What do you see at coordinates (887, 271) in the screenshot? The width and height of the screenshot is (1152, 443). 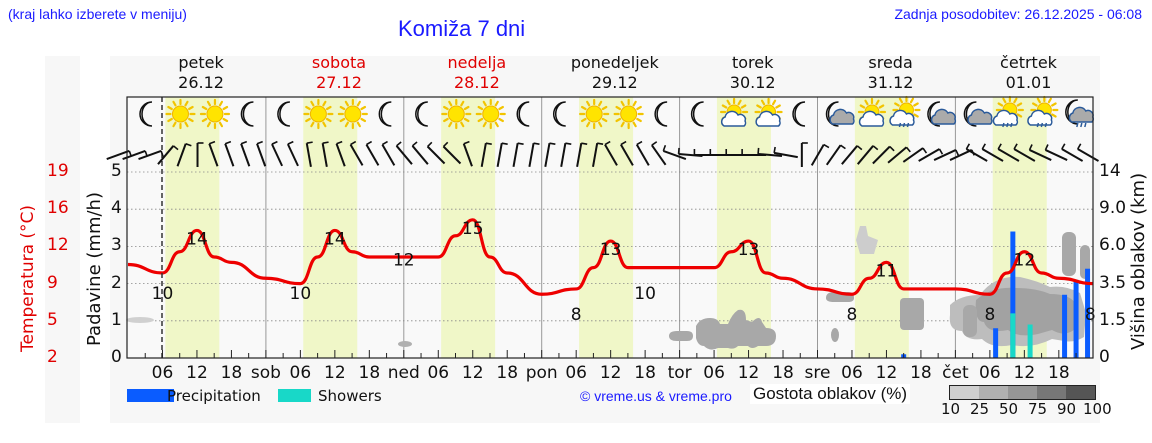 I see `temperature-value-label: 11` at bounding box center [887, 271].